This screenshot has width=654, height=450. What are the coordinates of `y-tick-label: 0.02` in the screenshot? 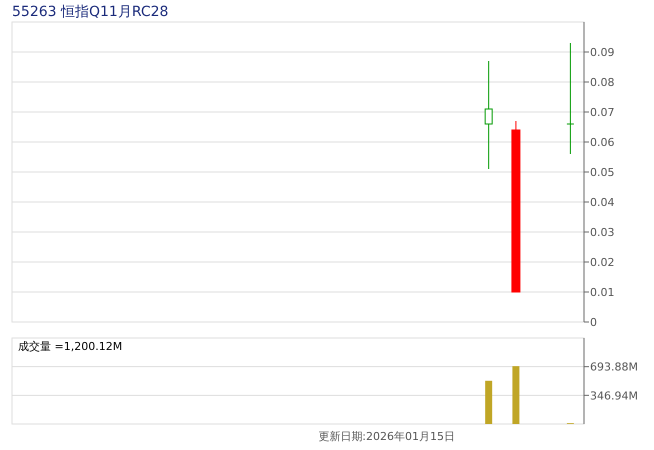 It's located at (602, 262).